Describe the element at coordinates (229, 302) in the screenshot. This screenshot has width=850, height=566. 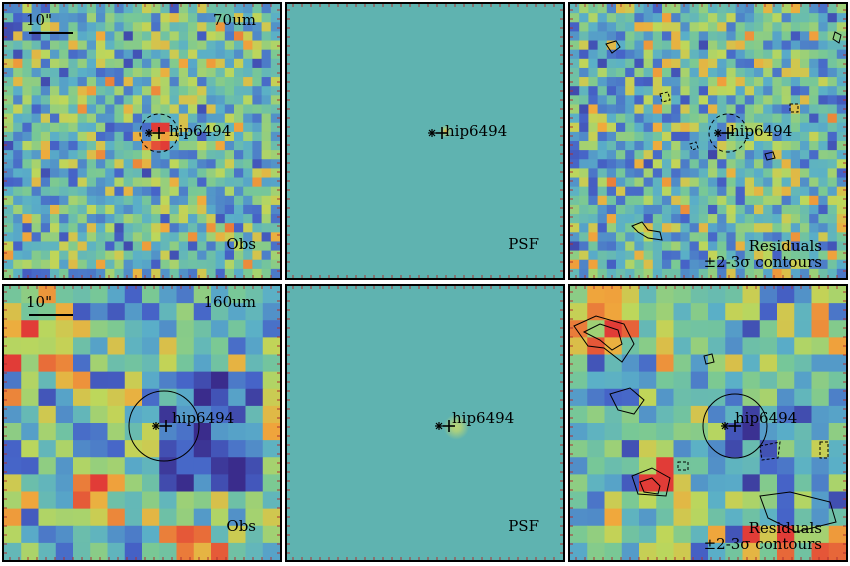
I see `band-label: 160um` at that location.